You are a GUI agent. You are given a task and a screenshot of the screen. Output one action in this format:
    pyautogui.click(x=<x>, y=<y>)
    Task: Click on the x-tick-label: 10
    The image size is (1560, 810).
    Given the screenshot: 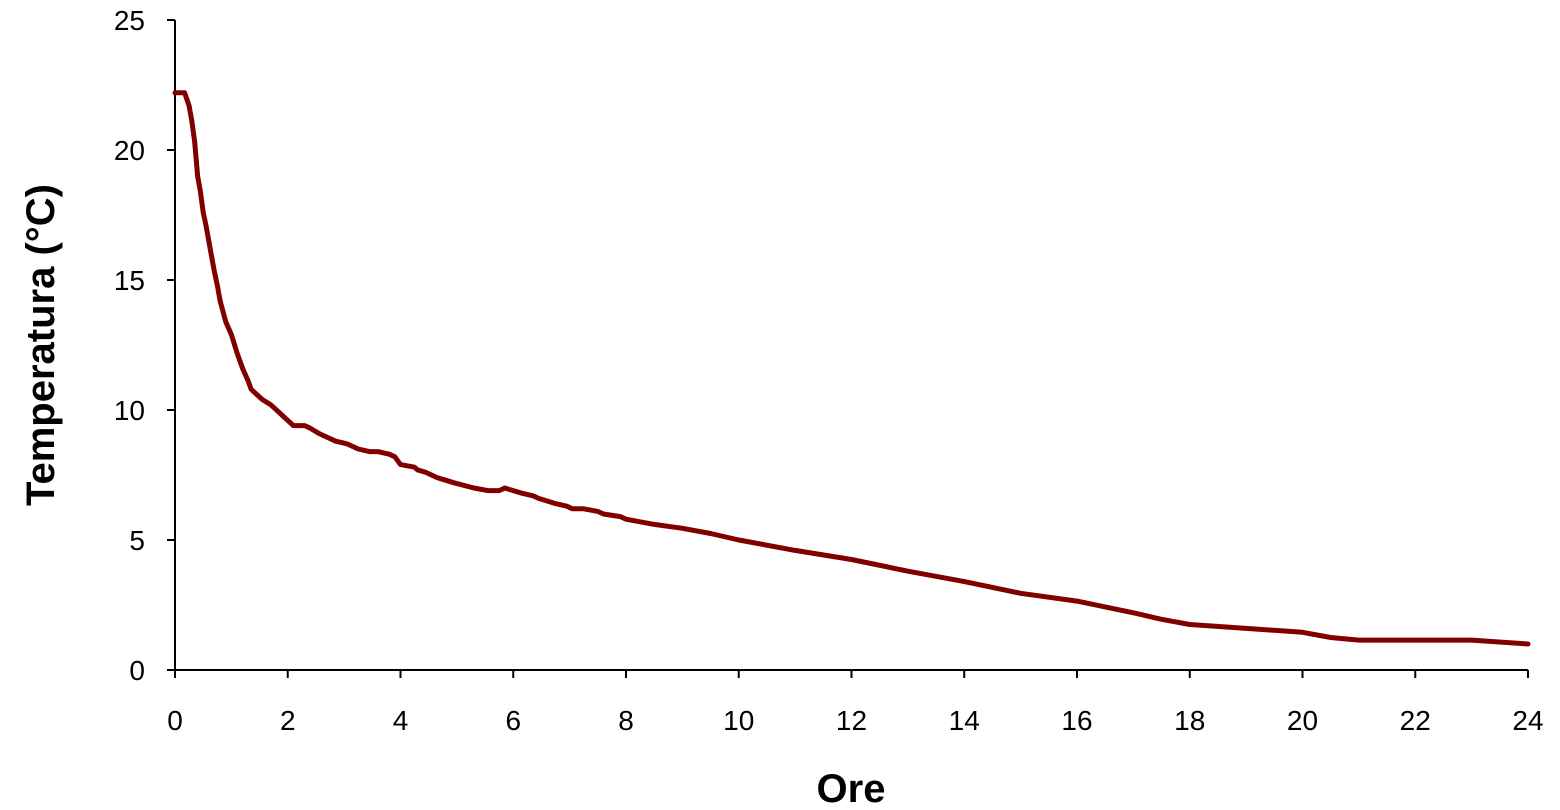 What is the action you would take?
    pyautogui.click(x=738, y=720)
    